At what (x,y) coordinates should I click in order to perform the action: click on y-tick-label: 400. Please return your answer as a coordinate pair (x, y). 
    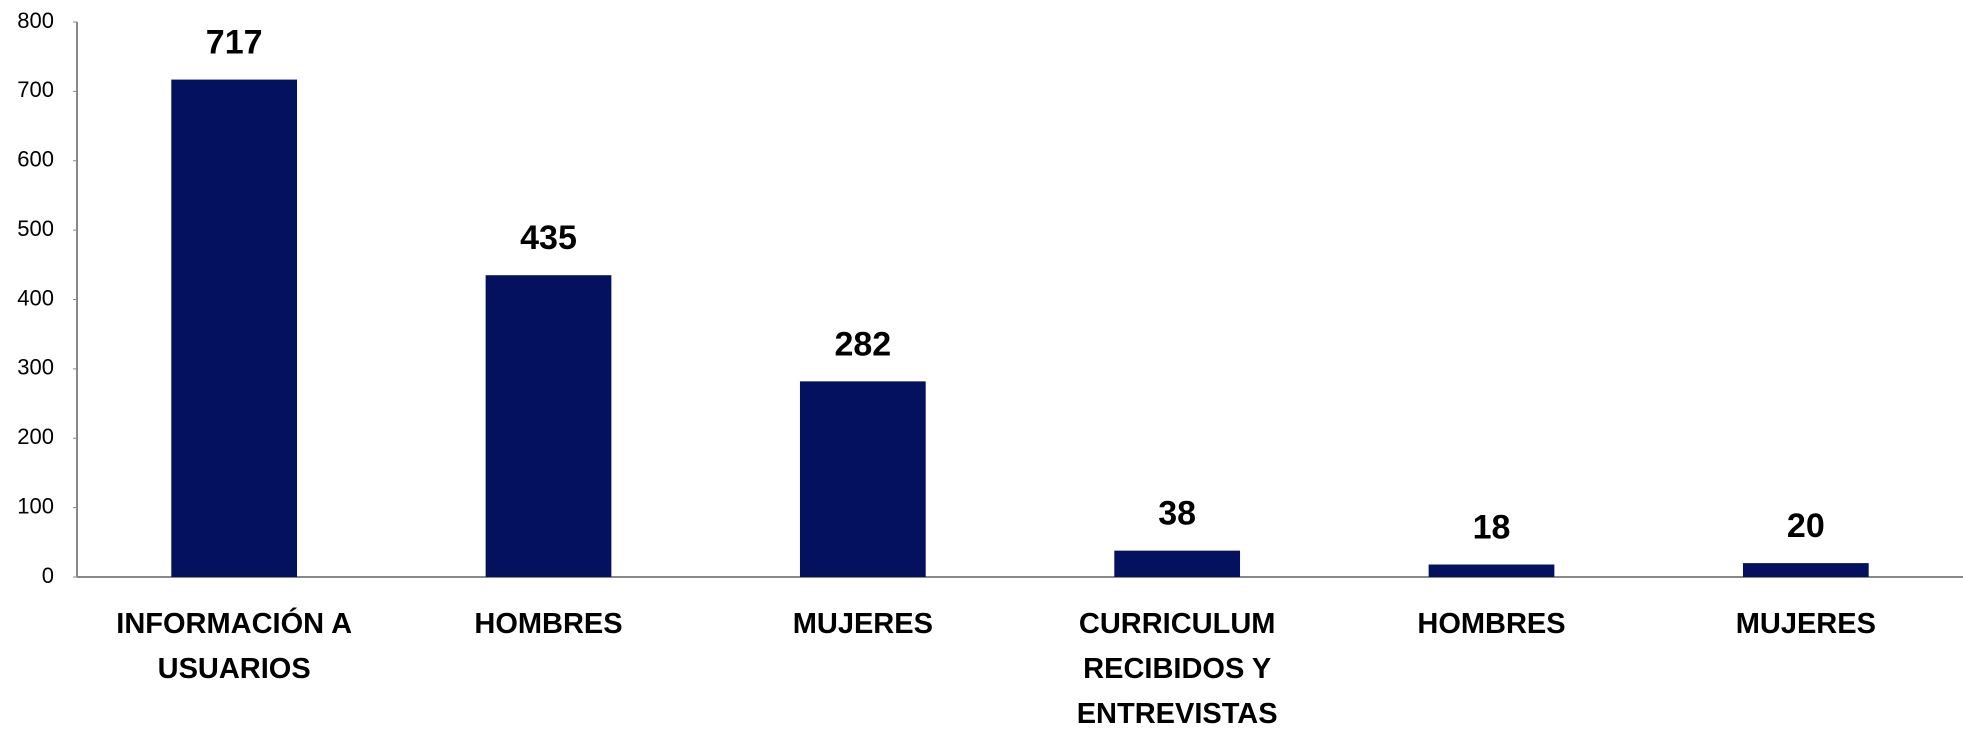
    Looking at the image, I should click on (35, 297).